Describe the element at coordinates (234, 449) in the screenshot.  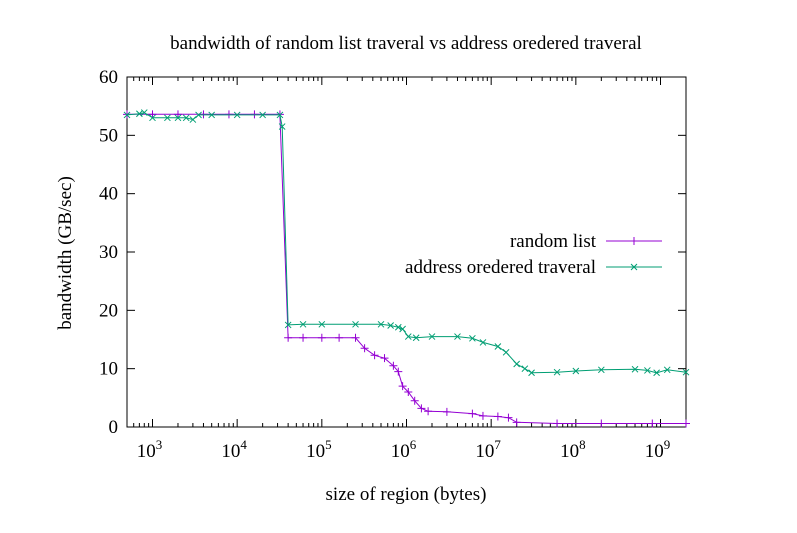
I see `x-tick-label: 10⁴` at that location.